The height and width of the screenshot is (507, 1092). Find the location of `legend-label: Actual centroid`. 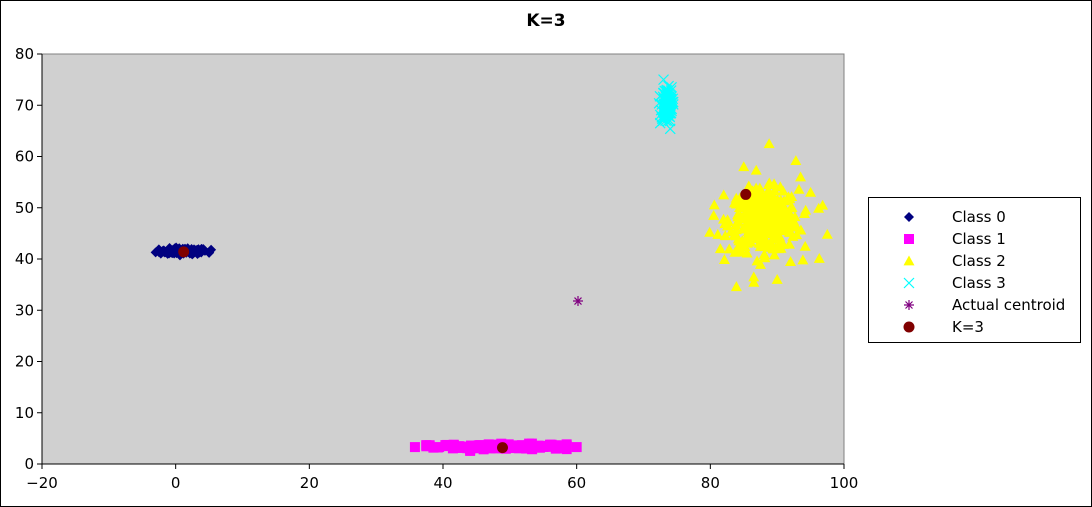

legend-label: Actual centroid is located at coordinates (1009, 305).